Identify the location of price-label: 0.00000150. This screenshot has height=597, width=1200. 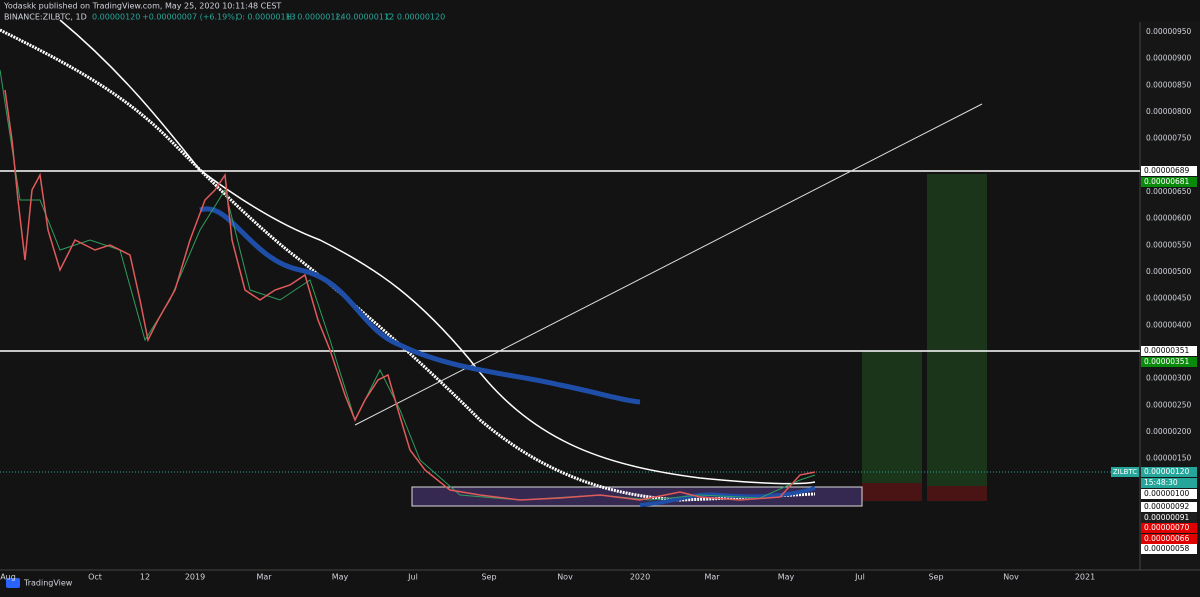
(1169, 458).